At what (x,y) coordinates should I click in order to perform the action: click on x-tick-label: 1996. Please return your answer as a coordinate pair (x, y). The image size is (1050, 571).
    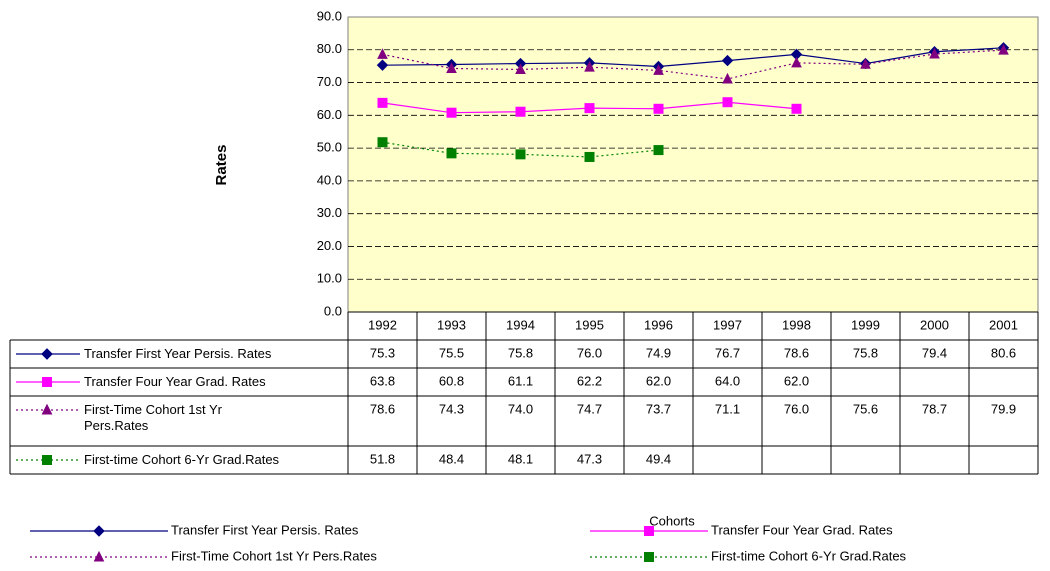
    Looking at the image, I should click on (658, 324).